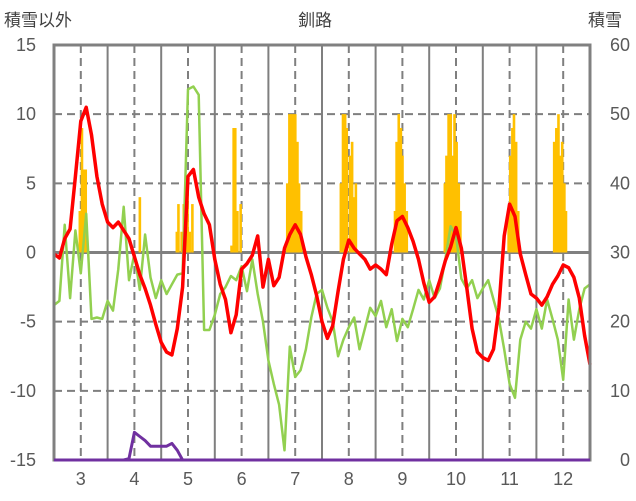  Describe the element at coordinates (26, 114) in the screenshot. I see `y-left-tick-label: 10` at that location.